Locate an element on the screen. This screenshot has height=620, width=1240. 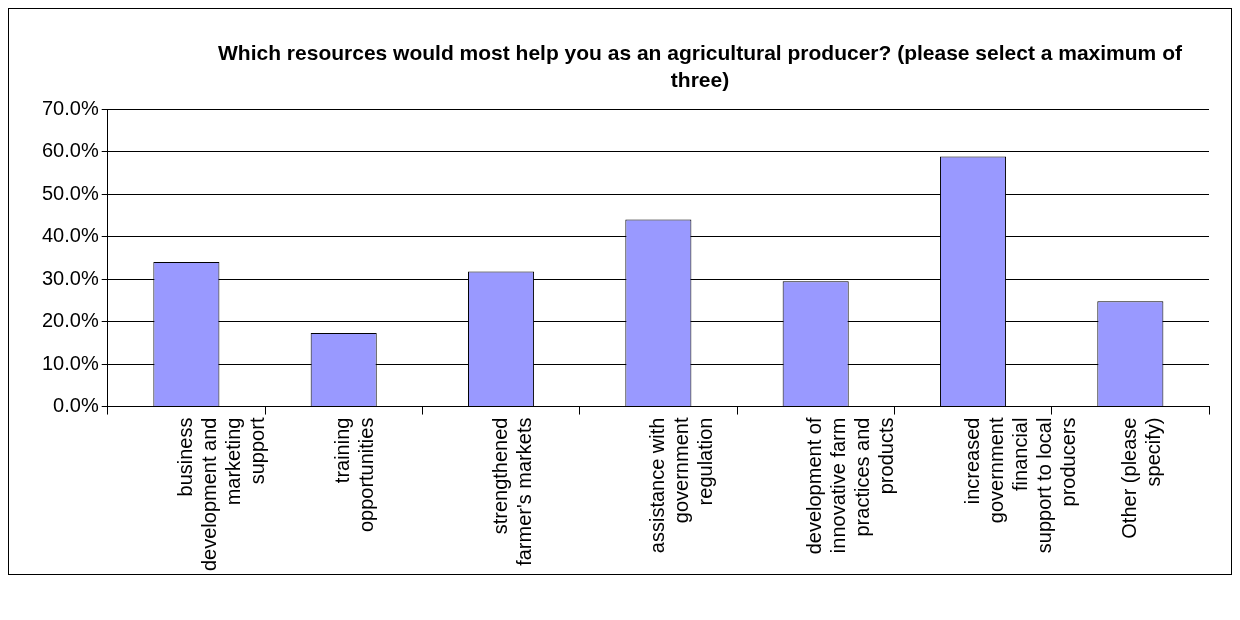
y-tick-label: 50.0% is located at coordinates (70, 192).